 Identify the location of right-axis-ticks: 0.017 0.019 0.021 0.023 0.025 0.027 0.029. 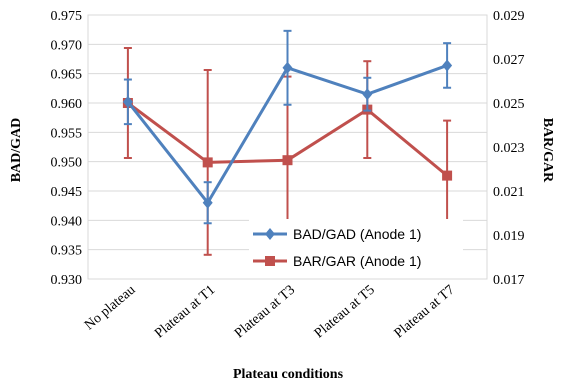
(509, 148).